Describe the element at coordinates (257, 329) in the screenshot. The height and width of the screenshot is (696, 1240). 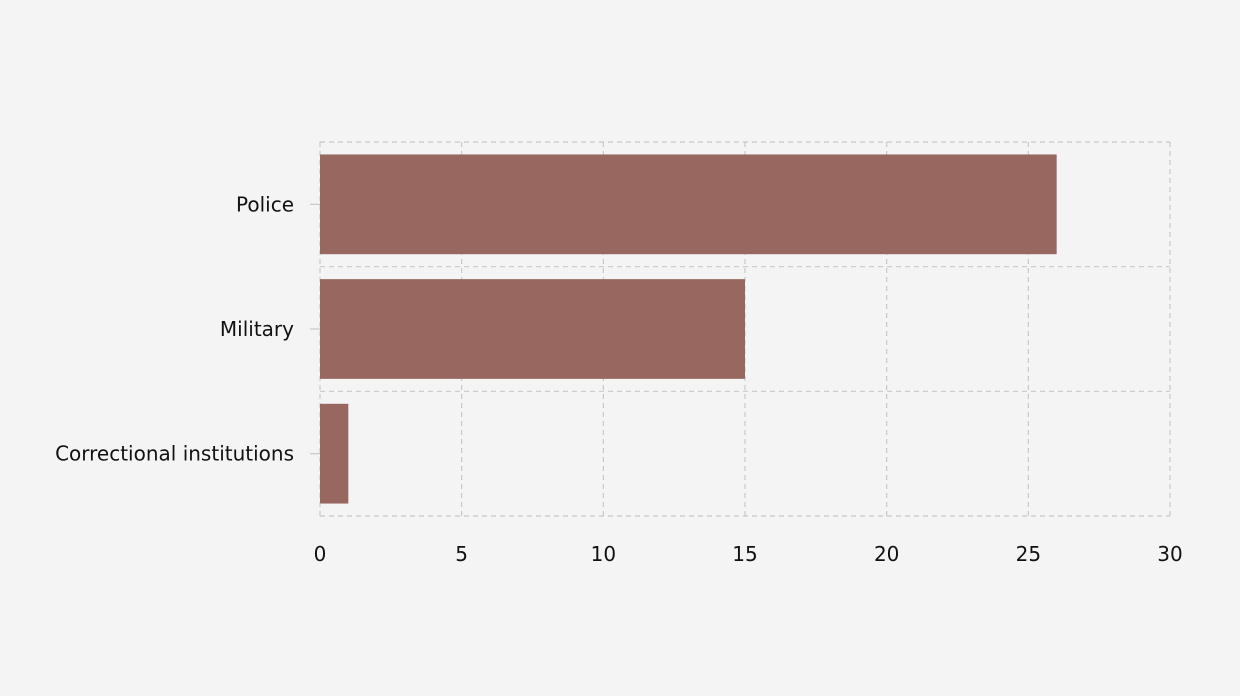
I see `y-tick-label: Military` at that location.